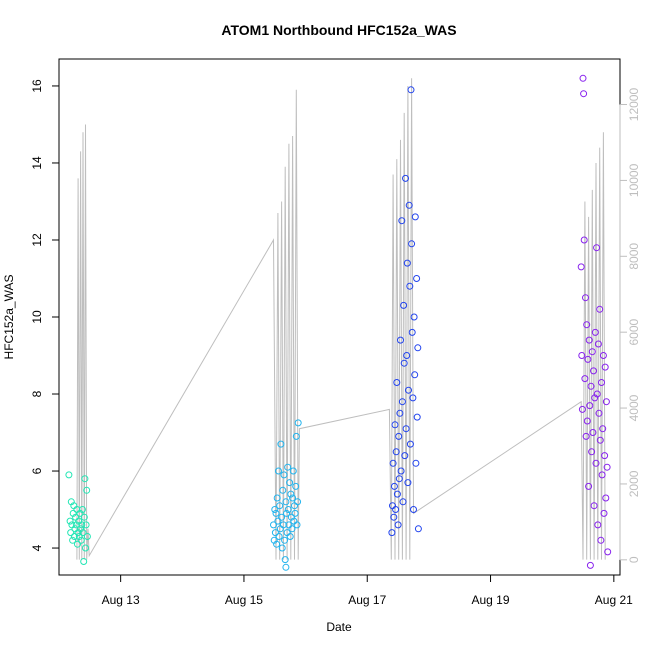  Describe the element at coordinates (45, 315) in the screenshot. I see `y-axis: 4 6 8 10 12 14 16` at that location.